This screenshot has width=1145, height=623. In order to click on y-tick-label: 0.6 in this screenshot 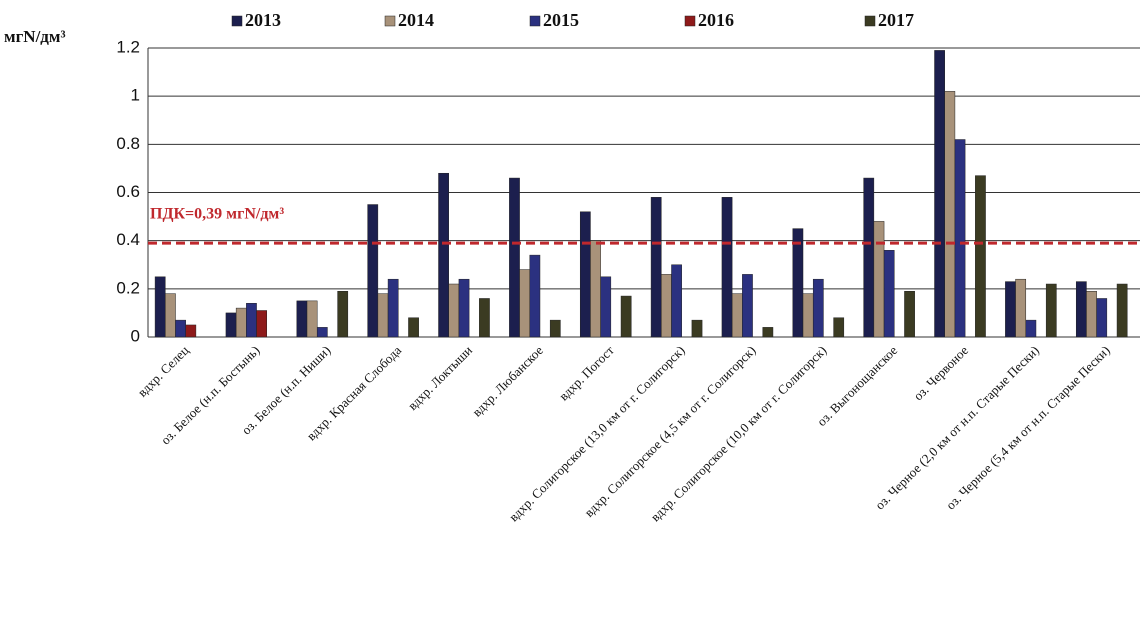, I will do `click(128, 191)`.